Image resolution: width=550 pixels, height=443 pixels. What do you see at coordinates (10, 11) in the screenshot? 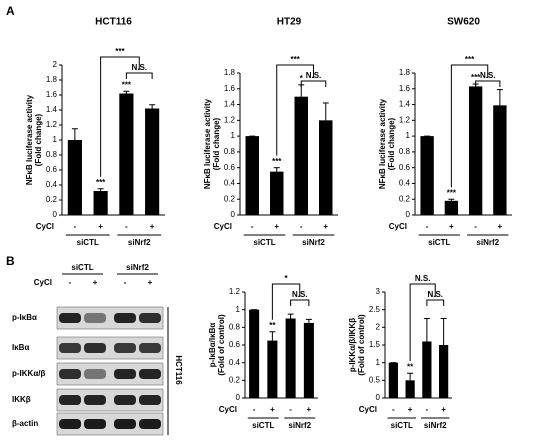
I see `panel-label: A` at bounding box center [10, 11].